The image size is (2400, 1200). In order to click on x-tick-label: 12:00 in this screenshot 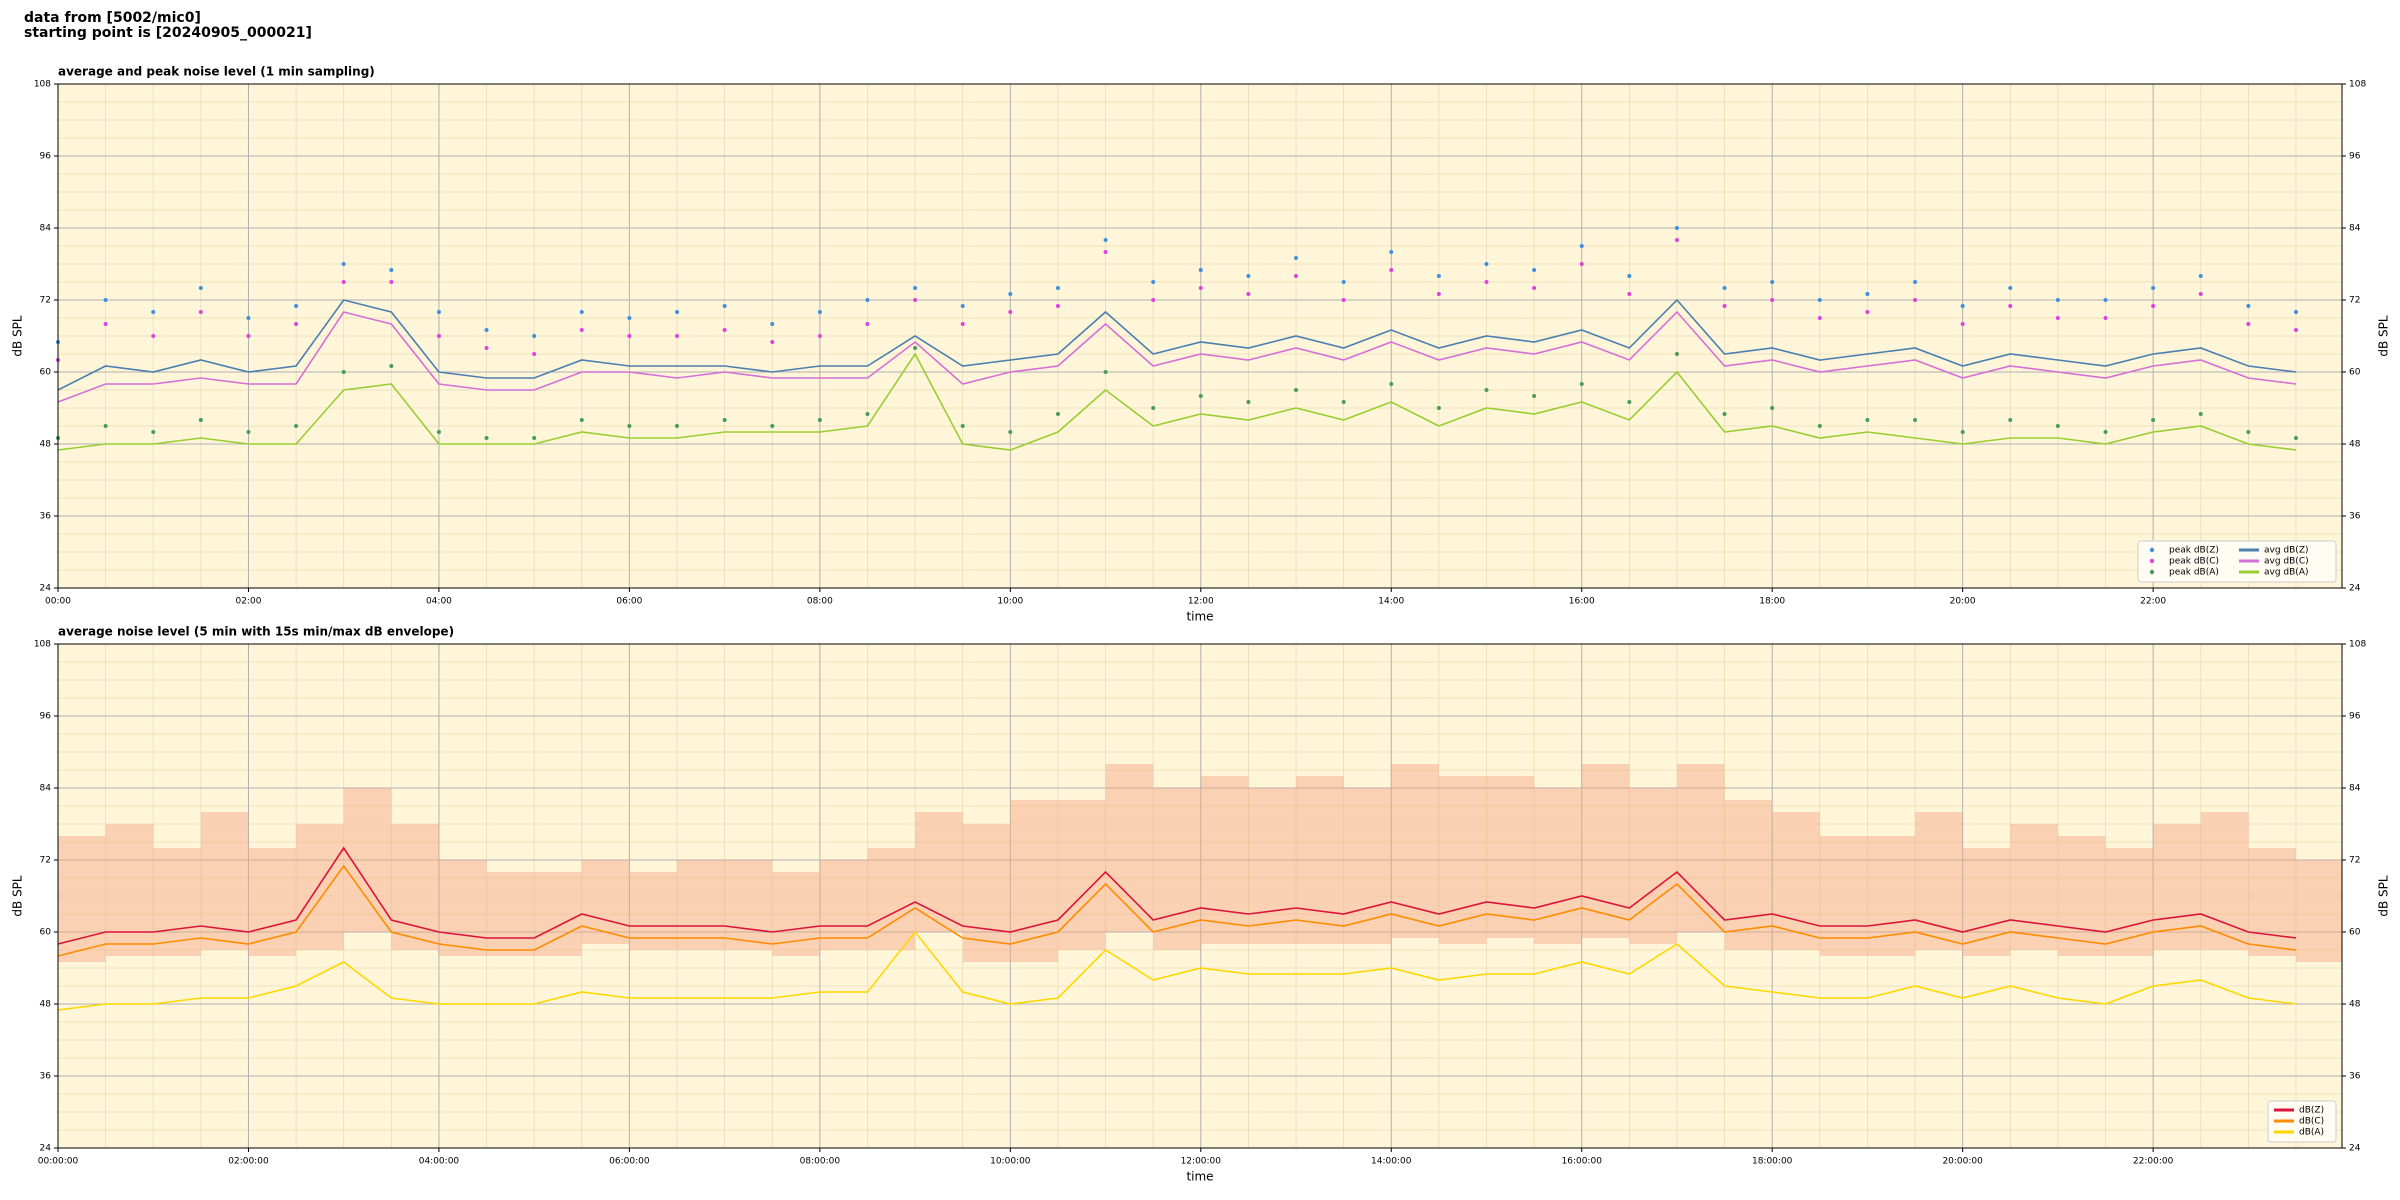, I will do `click(1201, 602)`.